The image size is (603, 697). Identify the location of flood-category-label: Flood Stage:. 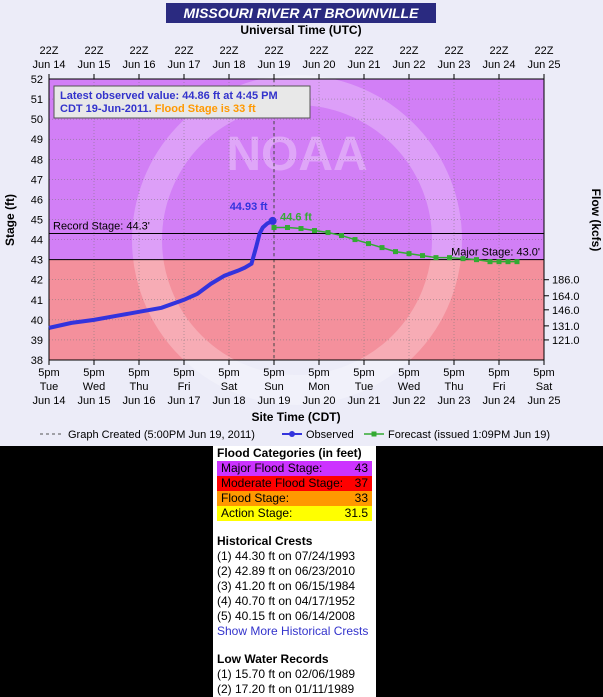
(255, 498).